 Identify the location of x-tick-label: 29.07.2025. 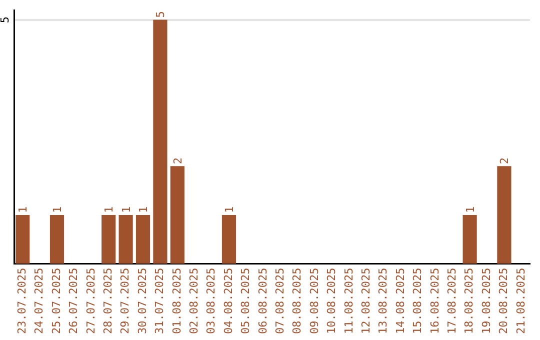
(125, 301).